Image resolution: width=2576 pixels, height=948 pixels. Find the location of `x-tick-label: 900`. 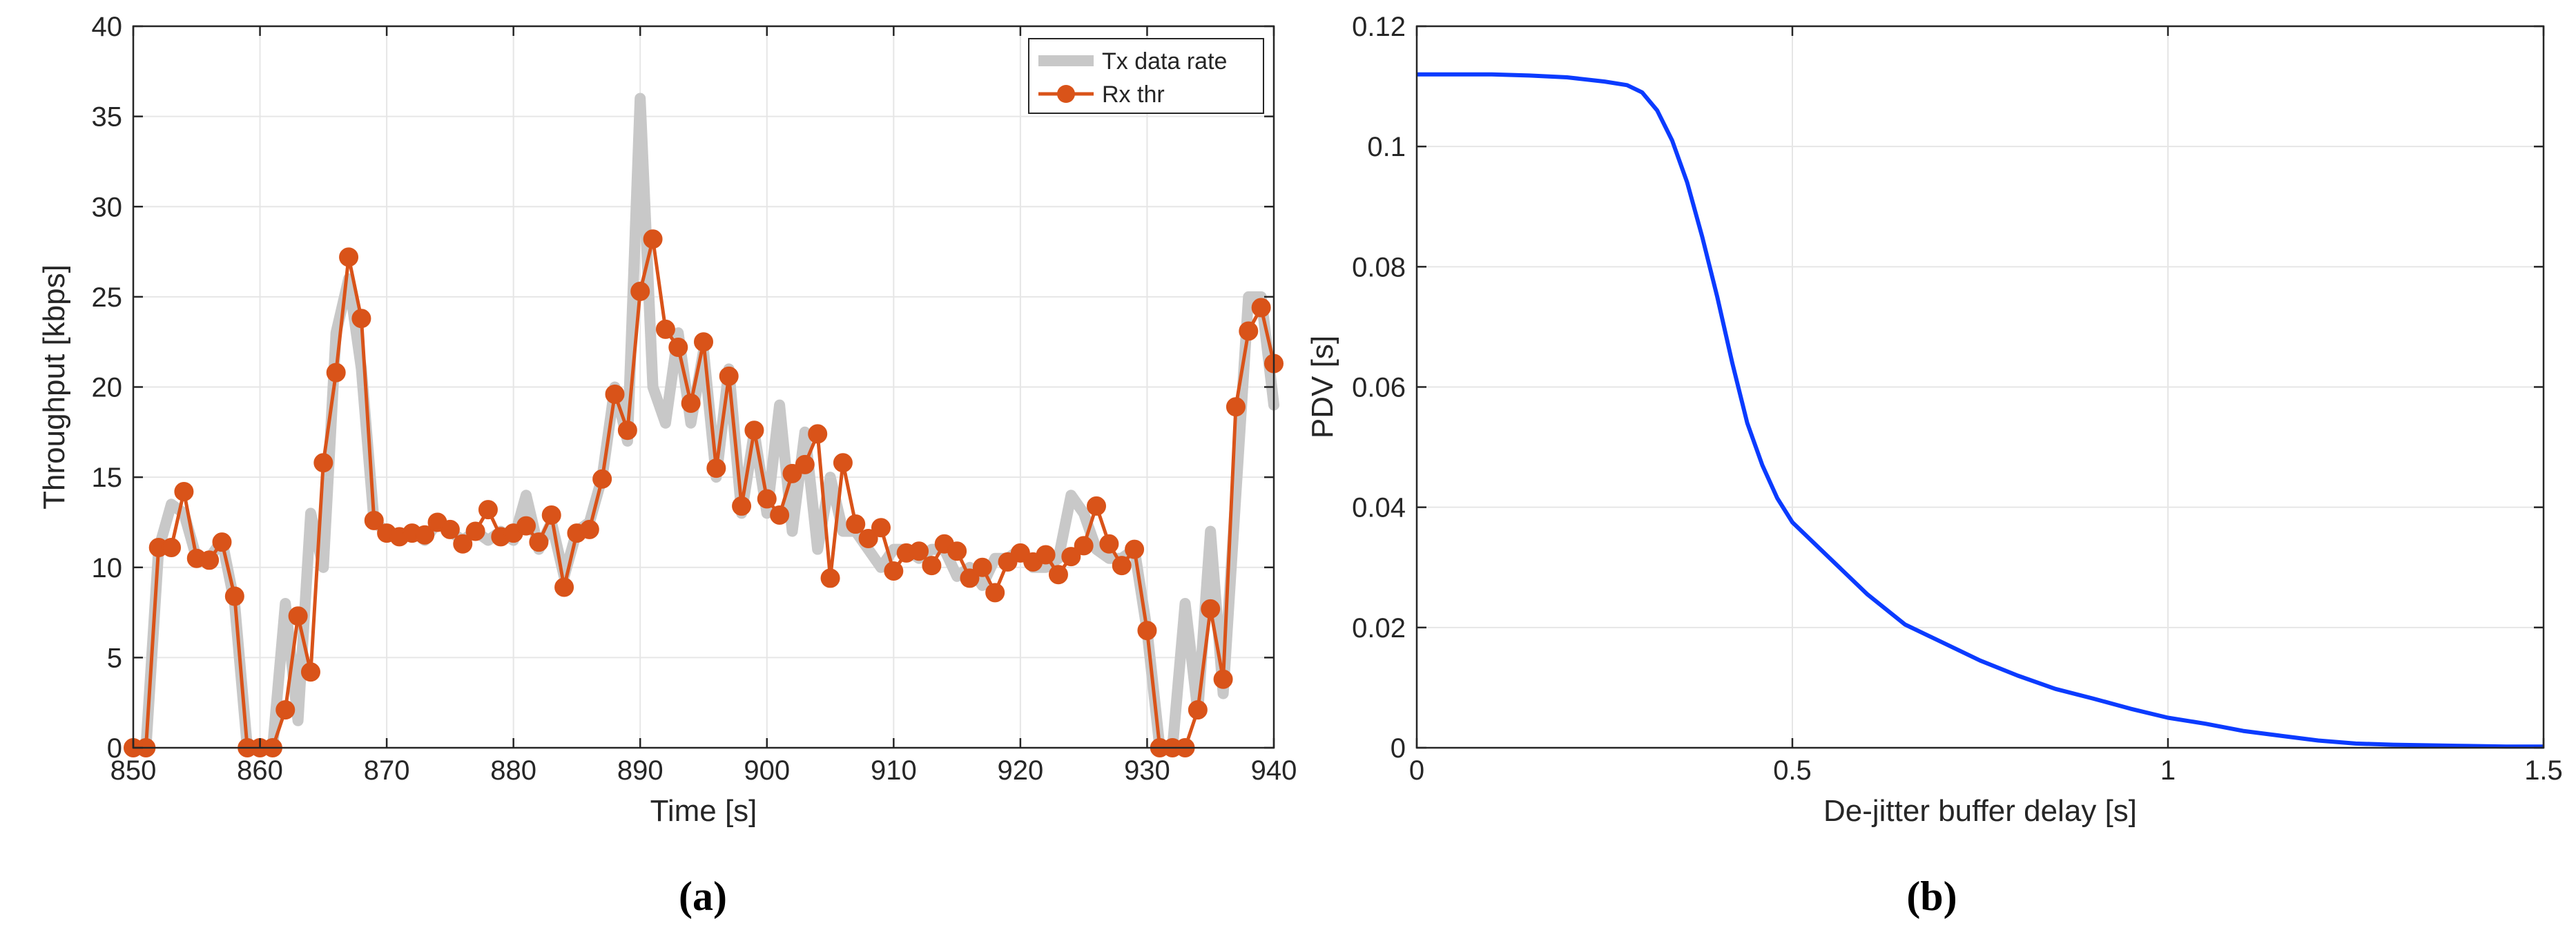

x-tick-label: 900 is located at coordinates (767, 770).